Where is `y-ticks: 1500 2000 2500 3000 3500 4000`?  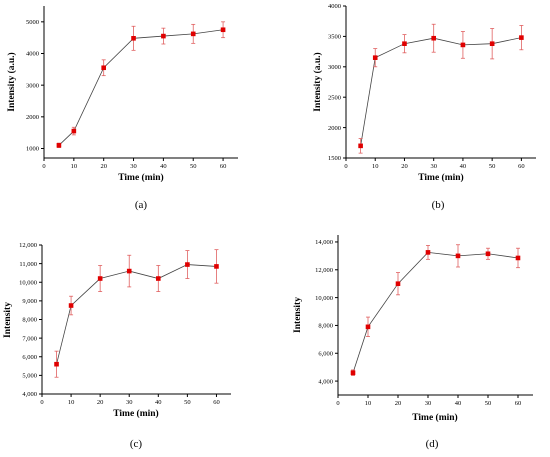
y-ticks: 1500 2000 2500 3000 3500 4000 is located at coordinates (337, 82).